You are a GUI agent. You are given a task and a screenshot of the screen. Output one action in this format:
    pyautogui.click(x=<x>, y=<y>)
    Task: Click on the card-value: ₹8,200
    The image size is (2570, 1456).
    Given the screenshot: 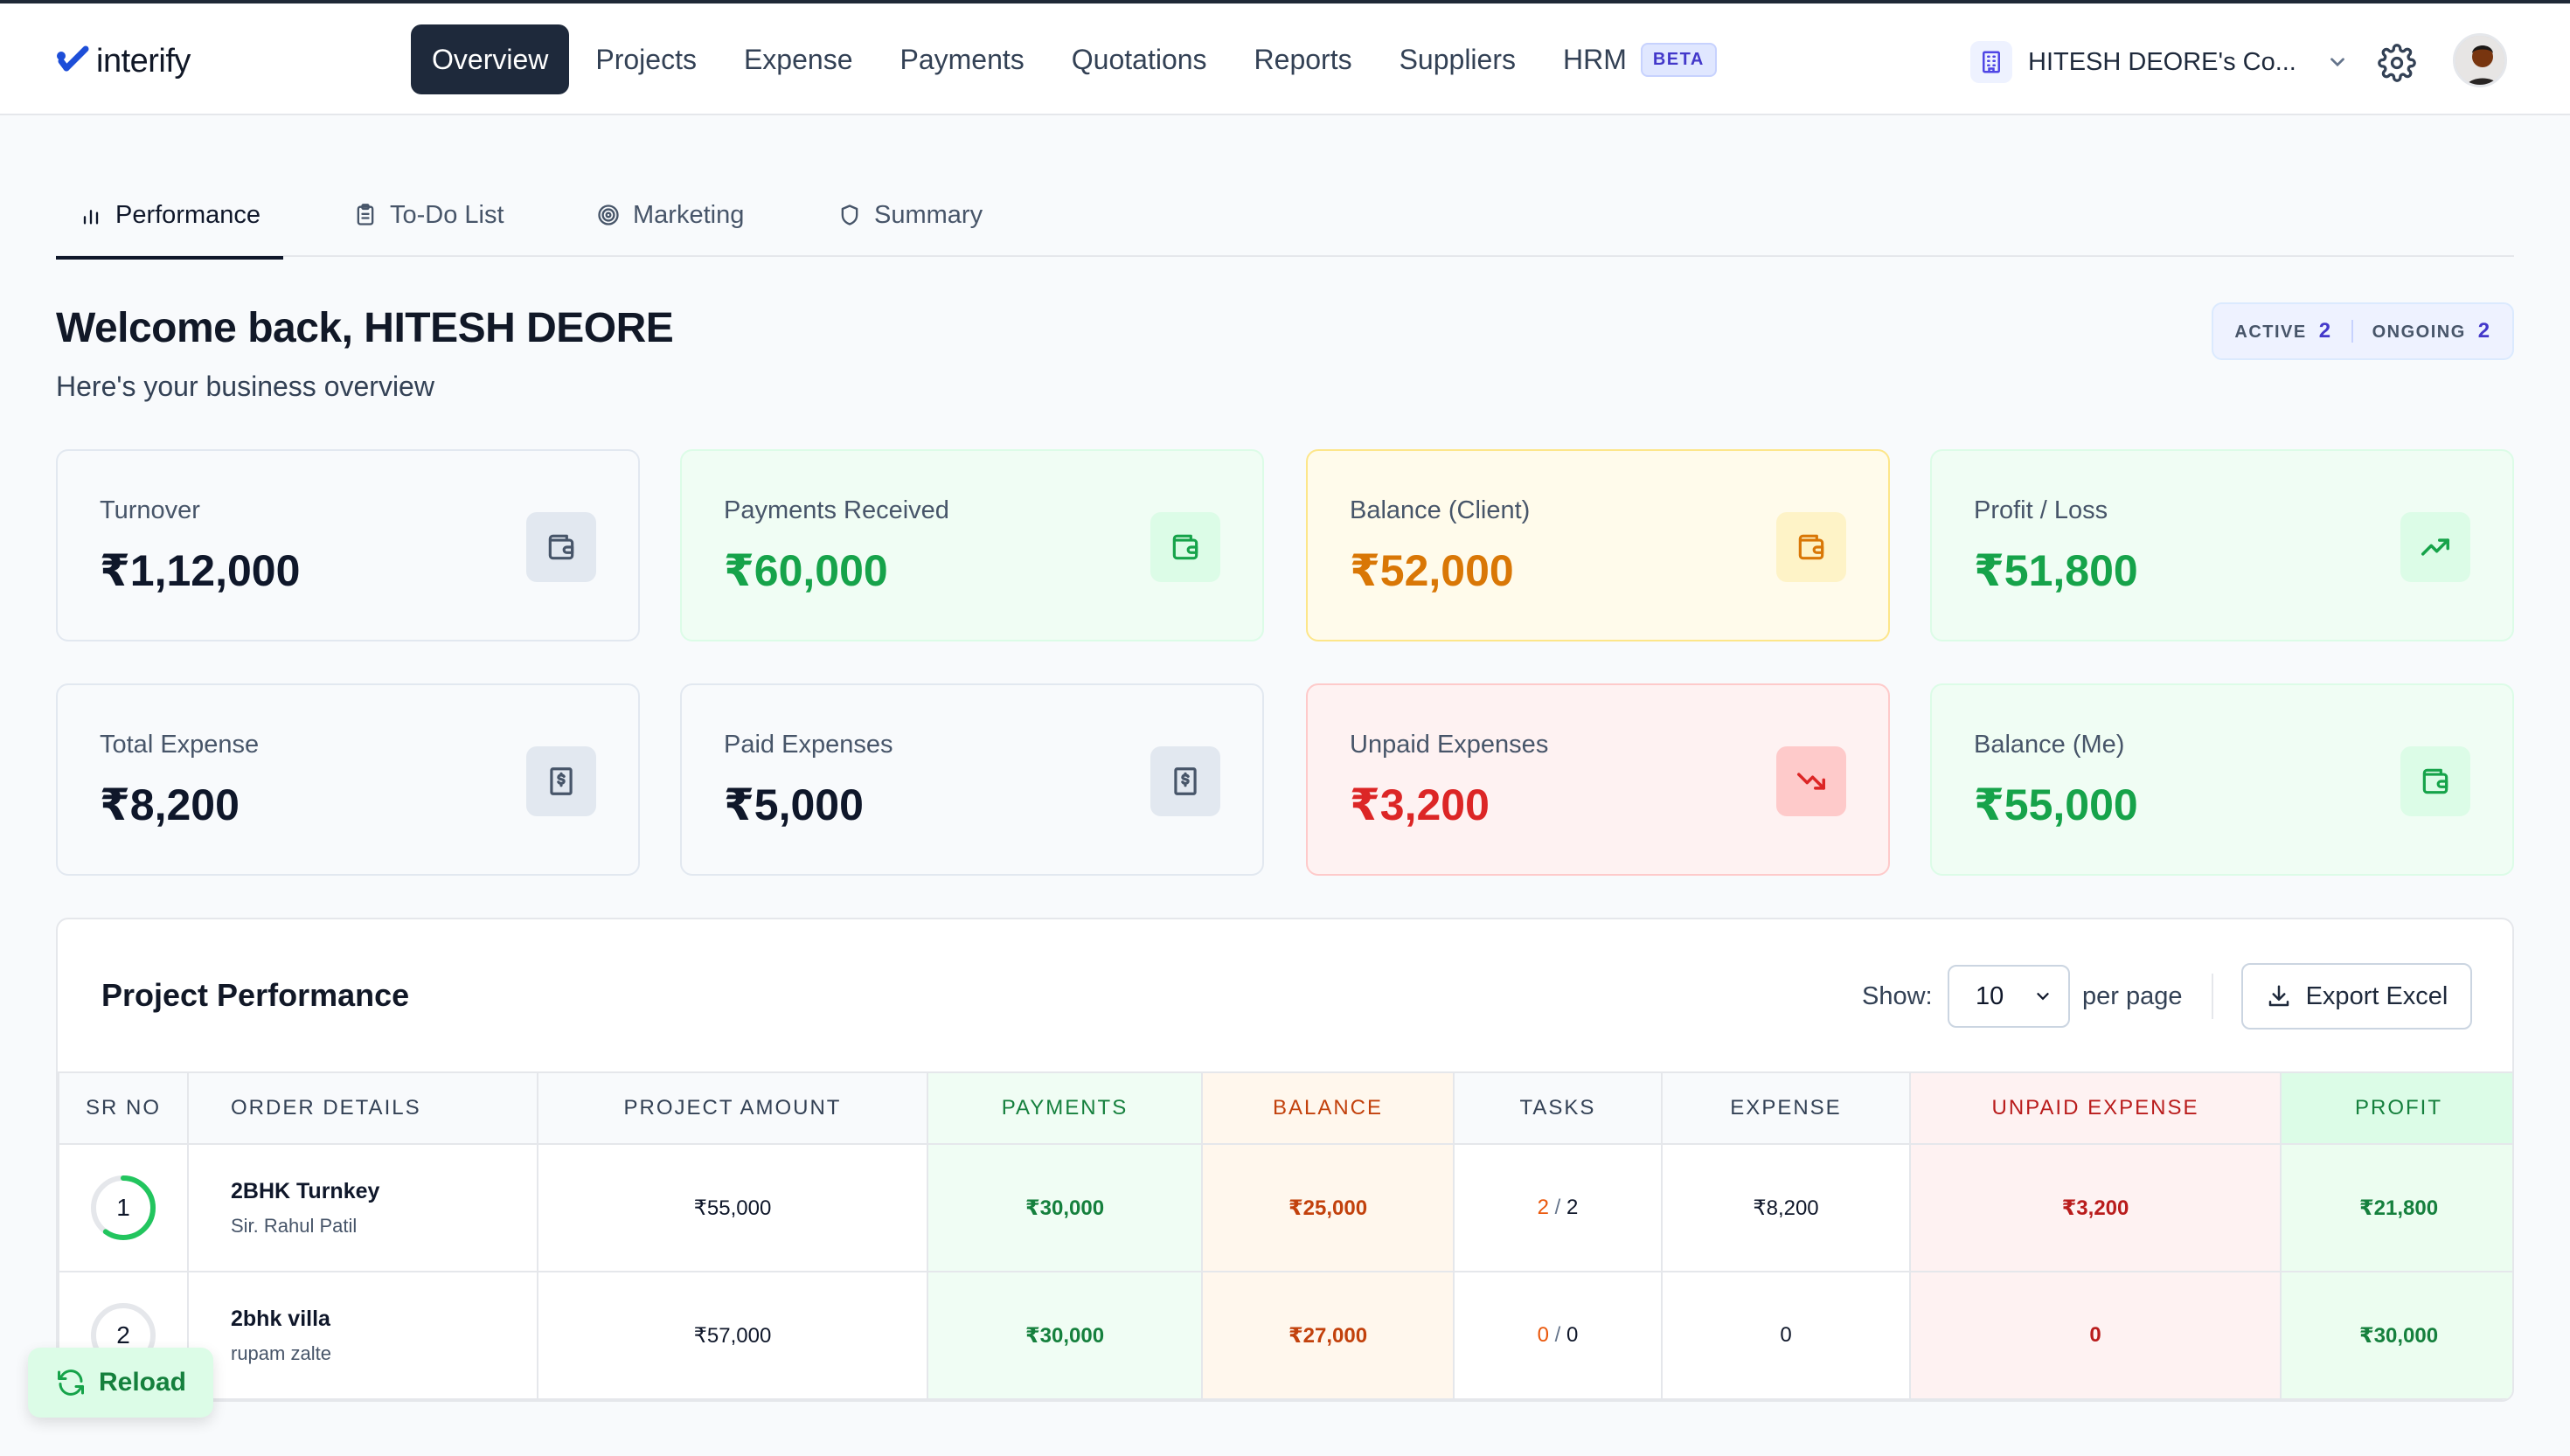 What is the action you would take?
    pyautogui.click(x=170, y=804)
    